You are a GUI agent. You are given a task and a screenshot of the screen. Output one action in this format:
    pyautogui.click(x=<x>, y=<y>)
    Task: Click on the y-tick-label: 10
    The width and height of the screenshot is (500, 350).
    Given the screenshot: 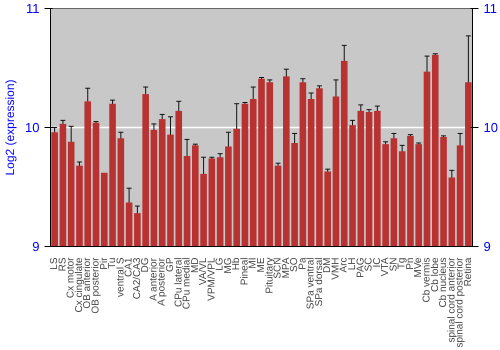 What is the action you would take?
    pyautogui.click(x=32, y=127)
    